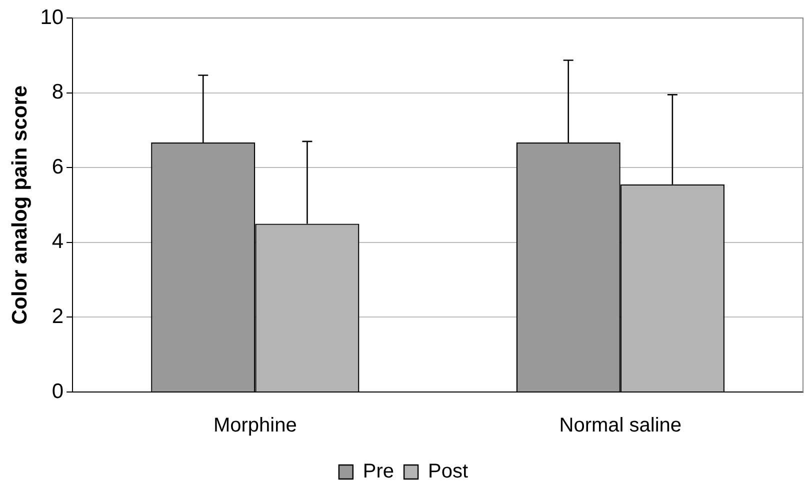  What do you see at coordinates (58, 242) in the screenshot?
I see `y-tick-label: 4` at bounding box center [58, 242].